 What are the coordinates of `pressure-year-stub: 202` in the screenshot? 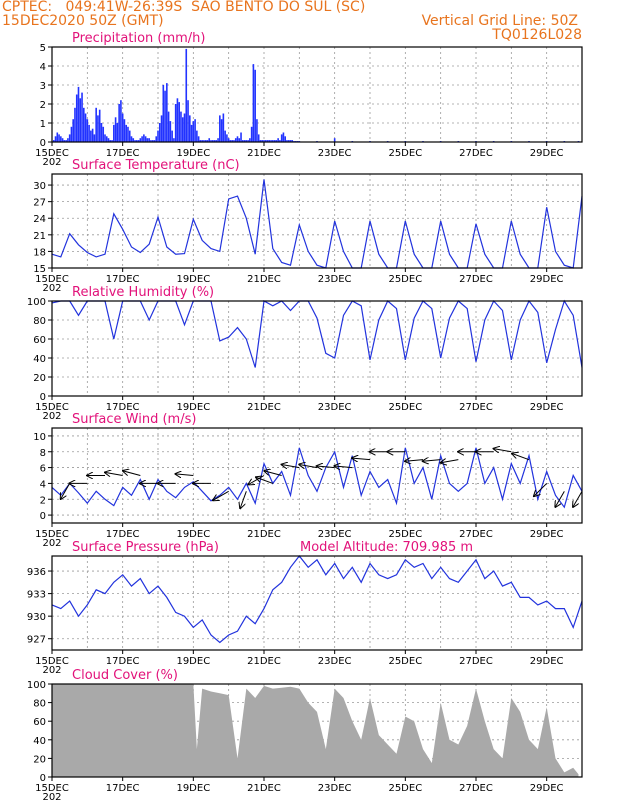 It's located at (51, 670).